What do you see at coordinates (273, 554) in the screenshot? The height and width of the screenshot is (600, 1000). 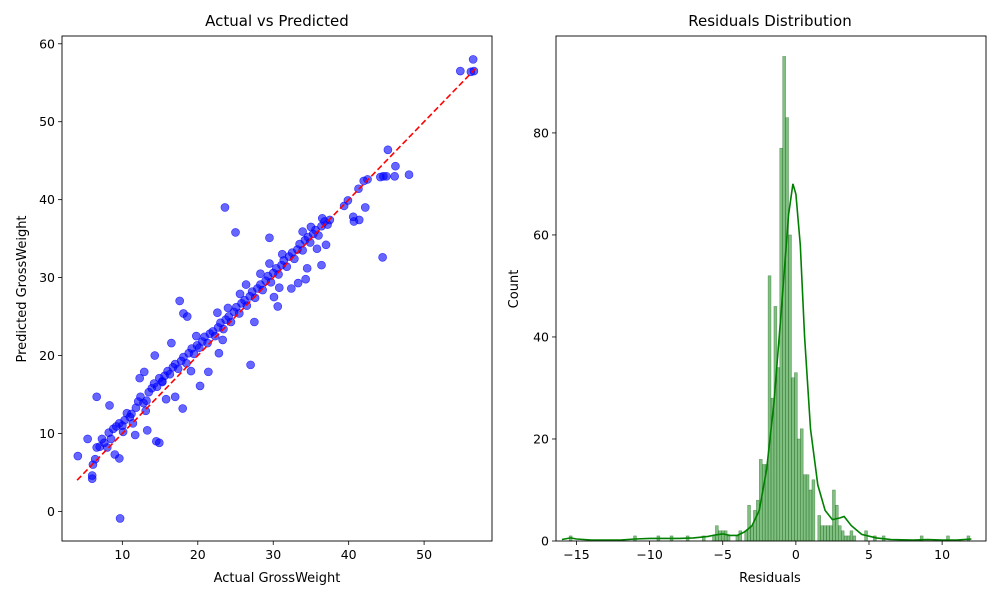 I see `x-tick-label: 30` at bounding box center [273, 554].